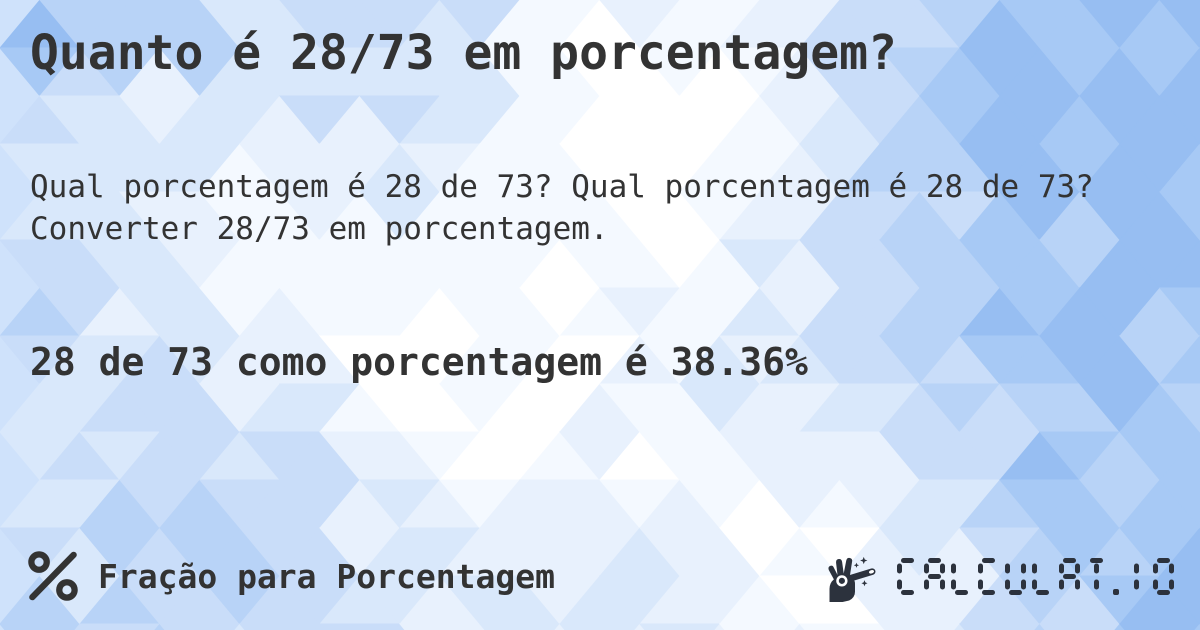 The width and height of the screenshot is (1200, 630). I want to click on brand-logo, so click(998, 576).